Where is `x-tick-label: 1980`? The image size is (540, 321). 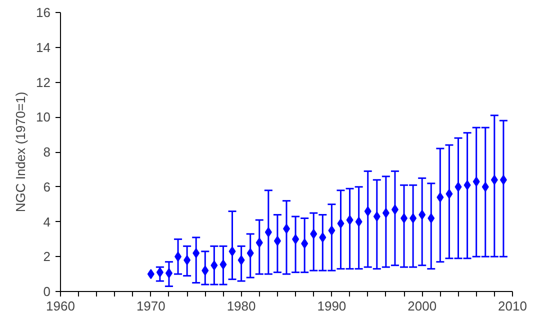 x-tick-label: 1980 is located at coordinates (241, 306).